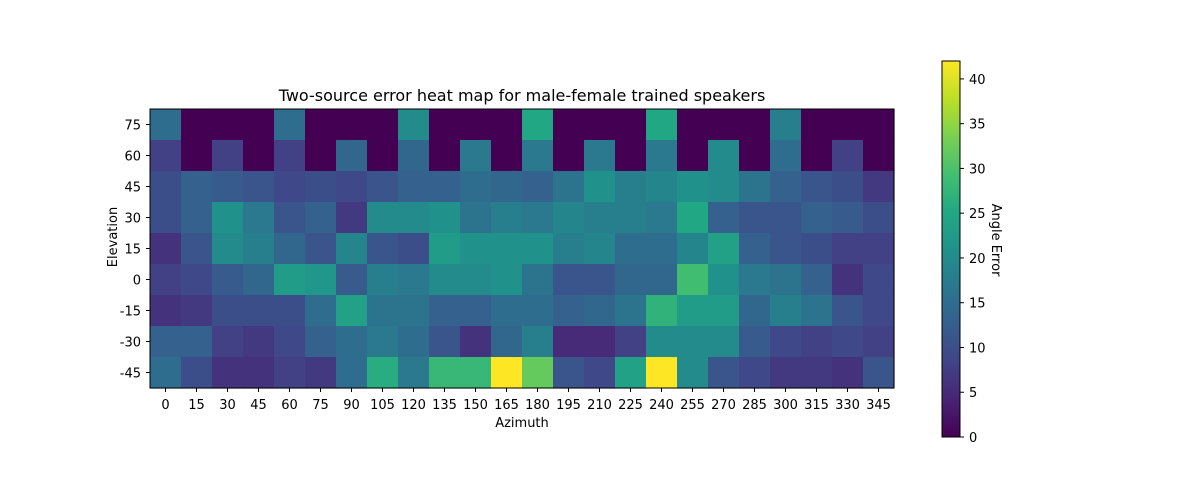  I want to click on x-tick-label: 120, so click(413, 405).